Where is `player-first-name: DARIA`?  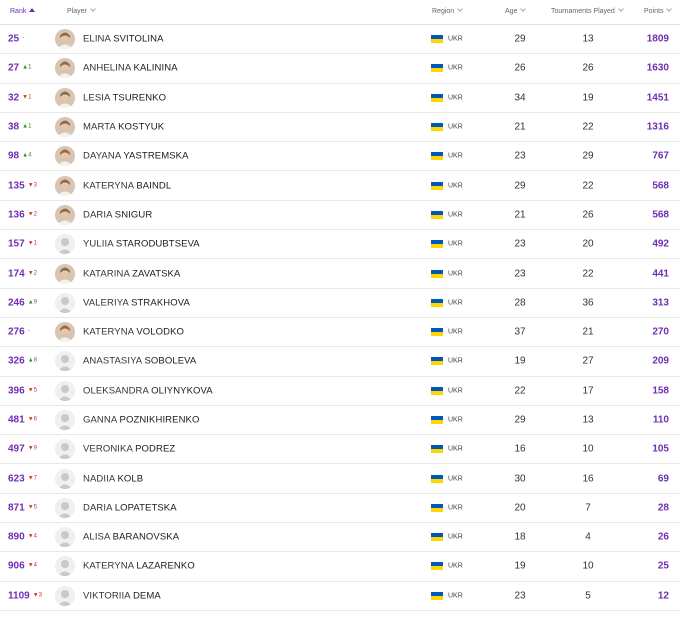 player-first-name: DARIA is located at coordinates (98, 215).